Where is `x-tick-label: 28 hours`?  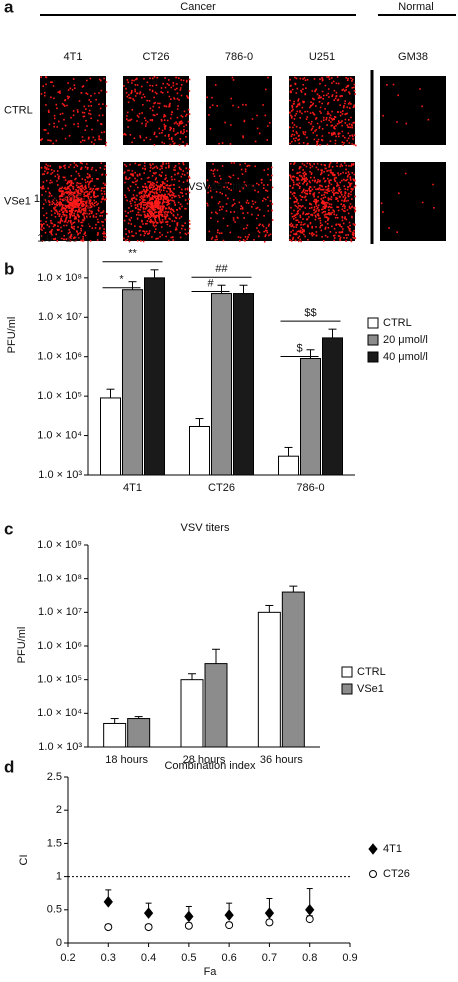 x-tick-label: 28 hours is located at coordinates (204, 760).